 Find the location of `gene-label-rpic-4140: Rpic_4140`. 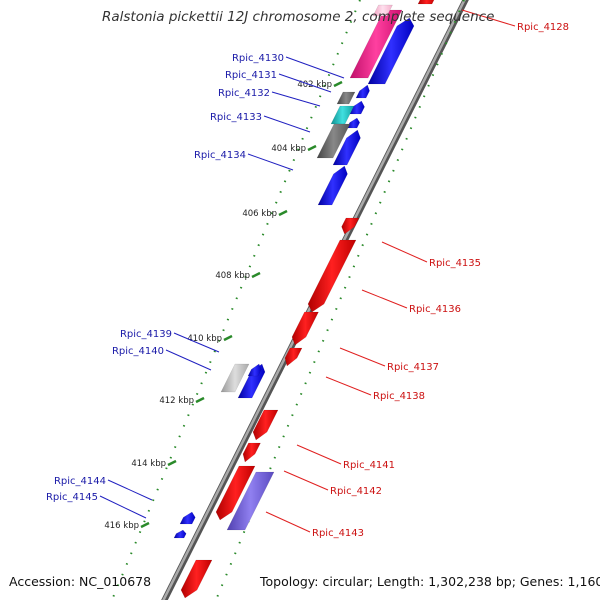

gene-label-rpic-4140: Rpic_4140 is located at coordinates (138, 351).